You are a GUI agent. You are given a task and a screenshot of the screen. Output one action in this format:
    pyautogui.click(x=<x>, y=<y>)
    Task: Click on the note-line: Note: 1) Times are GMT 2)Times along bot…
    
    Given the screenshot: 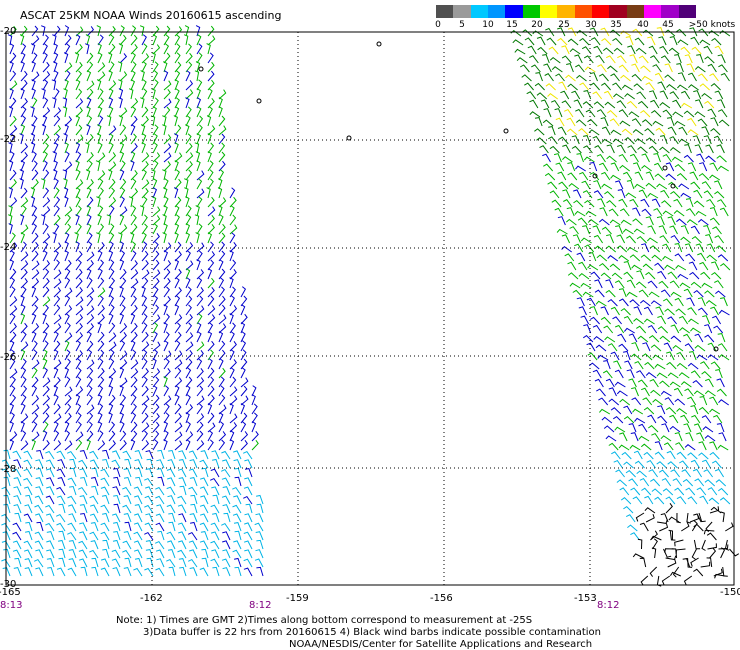 What is the action you would take?
    pyautogui.click(x=324, y=620)
    